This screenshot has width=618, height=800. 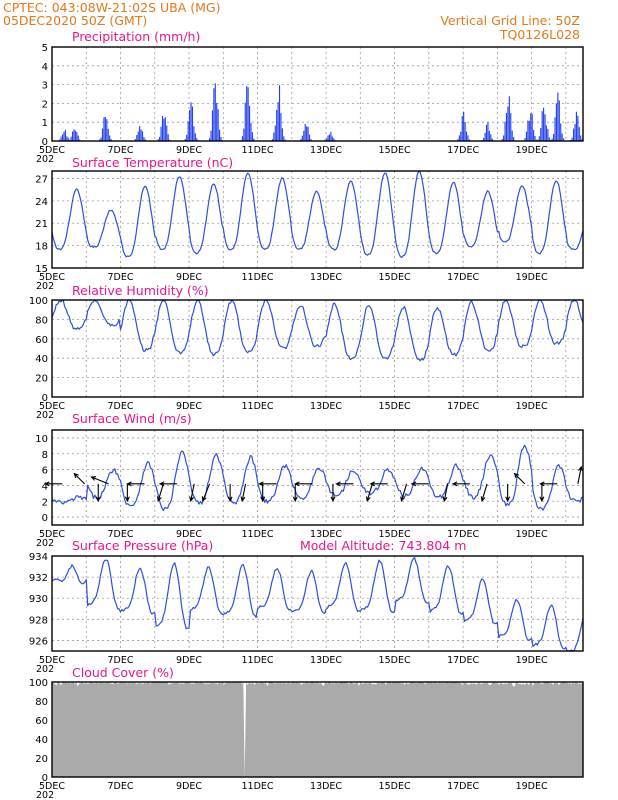 I want to click on header-station: CPTEC: 043:08W-21:02S UBA (MG), so click(x=111, y=7).